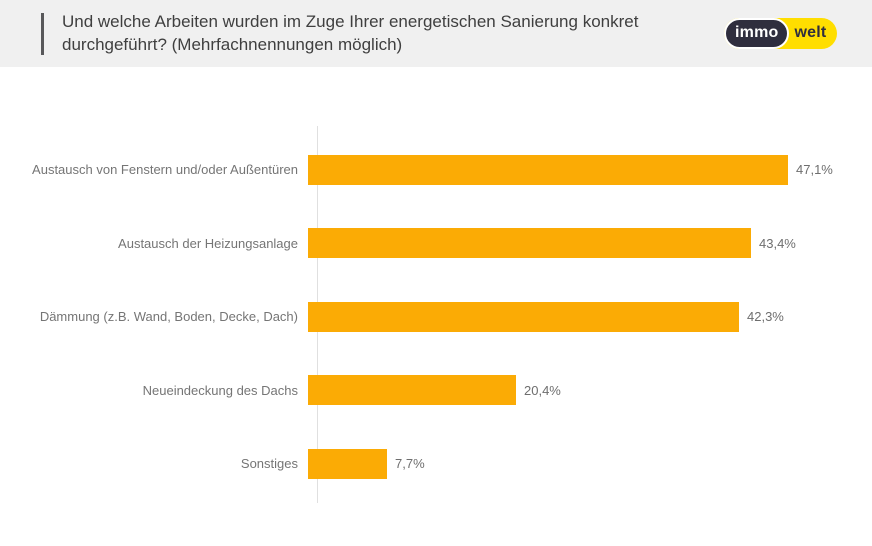  Describe the element at coordinates (777, 243) in the screenshot. I see `value-label: 43,4%` at that location.